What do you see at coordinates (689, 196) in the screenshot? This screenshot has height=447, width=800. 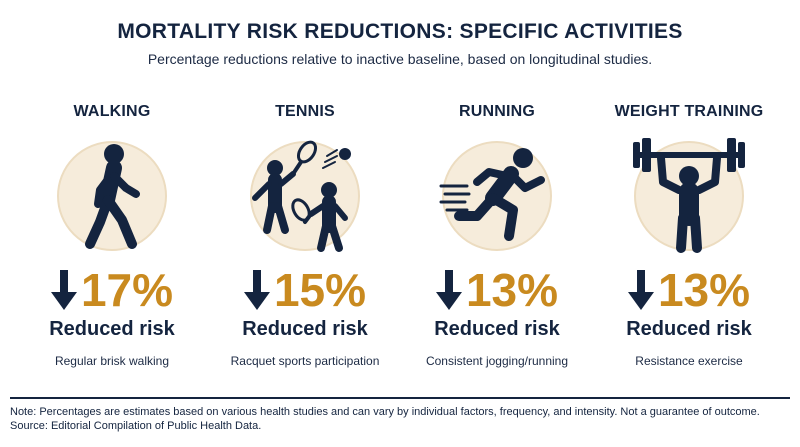 I see `weightlifter-icon` at bounding box center [689, 196].